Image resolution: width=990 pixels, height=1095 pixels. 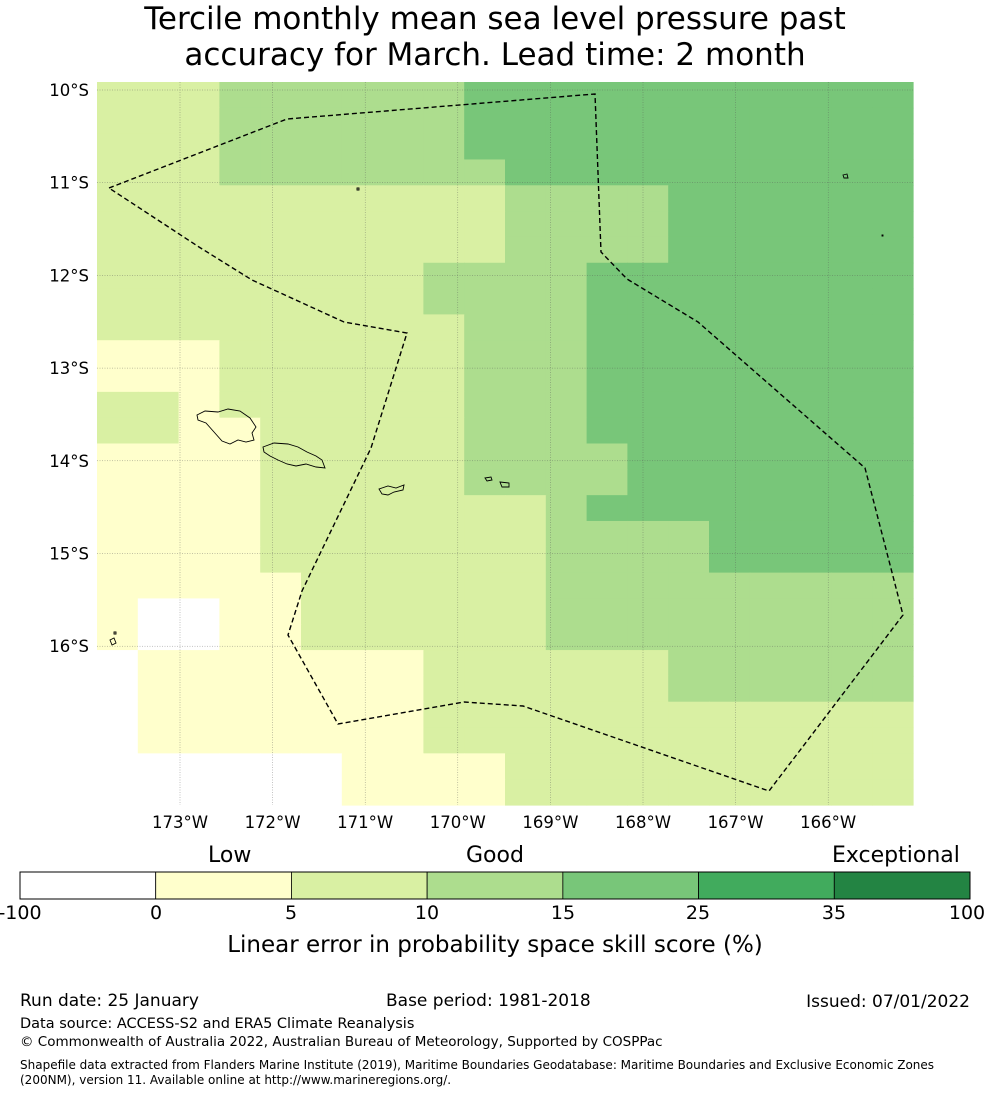 I want to click on colorbar-frame, so click(x=495, y=885).